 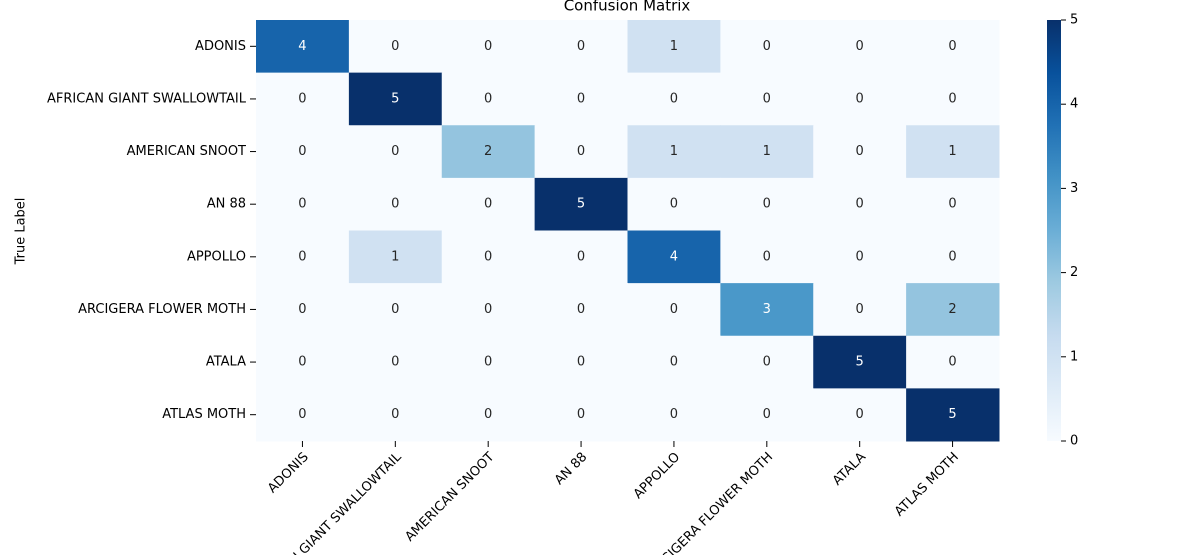 I want to click on x-tick-label: ATLAS MOTH, so click(x=927, y=485).